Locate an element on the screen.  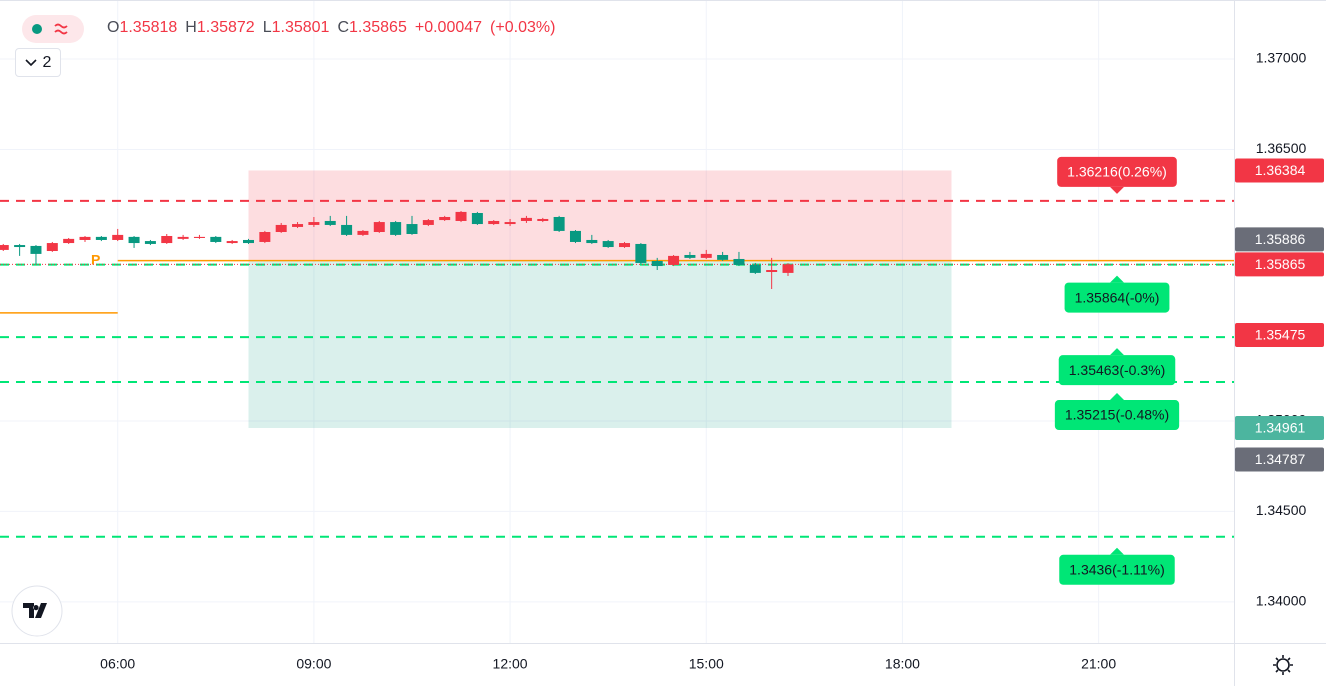
x-tick-label: 09:00 is located at coordinates (313, 664).